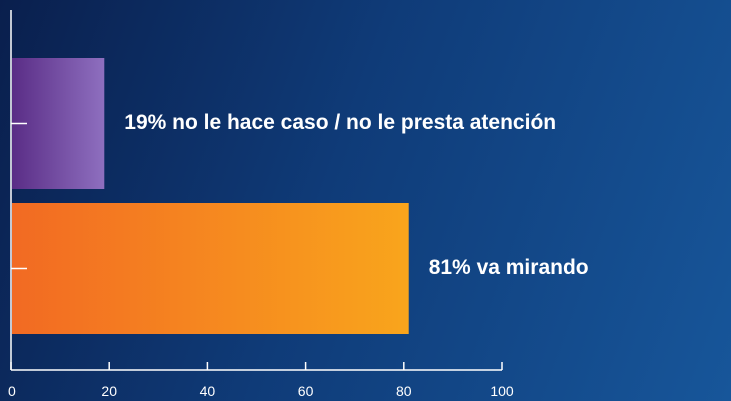 The width and height of the screenshot is (731, 401). Describe the element at coordinates (208, 391) in the screenshot. I see `x-tick-label-40: 40` at that location.